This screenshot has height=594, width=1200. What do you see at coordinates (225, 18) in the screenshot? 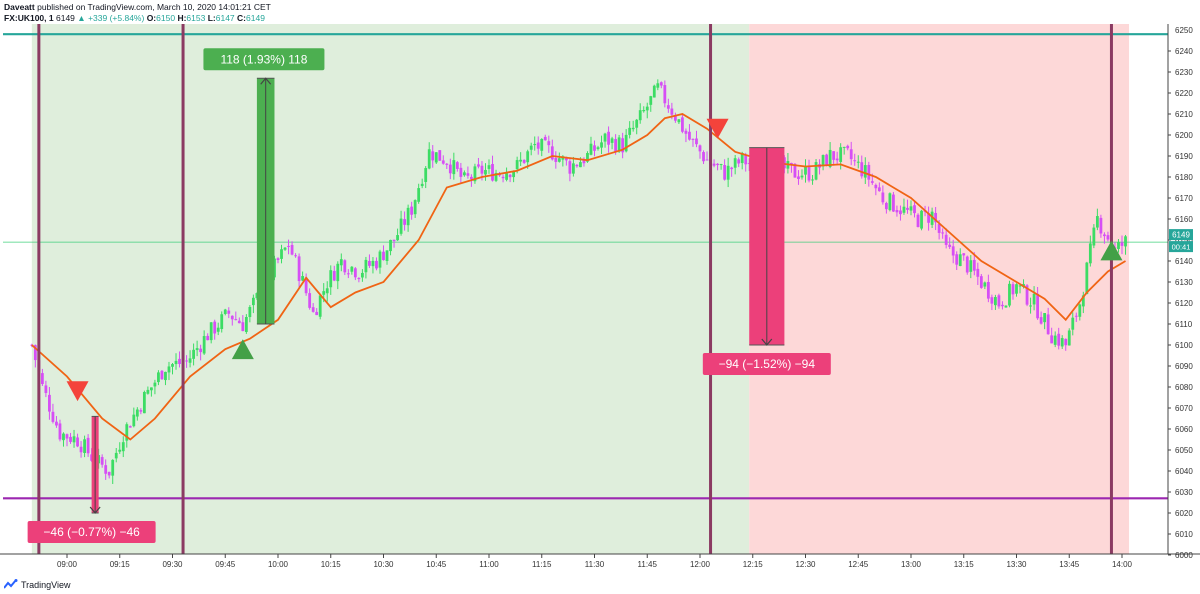
I see `low-value: 6147` at bounding box center [225, 18].